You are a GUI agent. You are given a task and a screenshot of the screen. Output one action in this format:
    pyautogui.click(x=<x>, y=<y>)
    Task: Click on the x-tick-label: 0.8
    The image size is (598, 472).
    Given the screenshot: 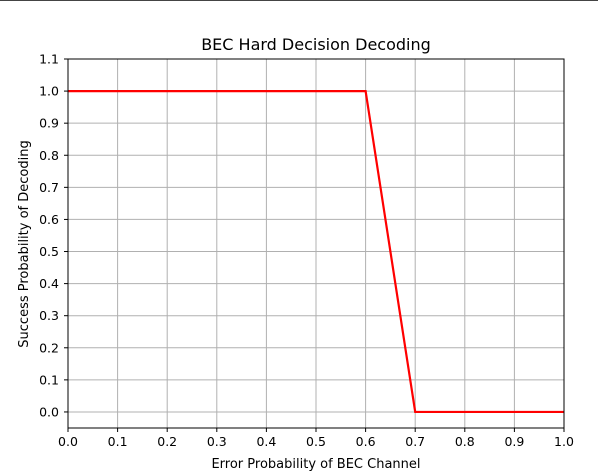 What is the action you would take?
    pyautogui.click(x=465, y=441)
    